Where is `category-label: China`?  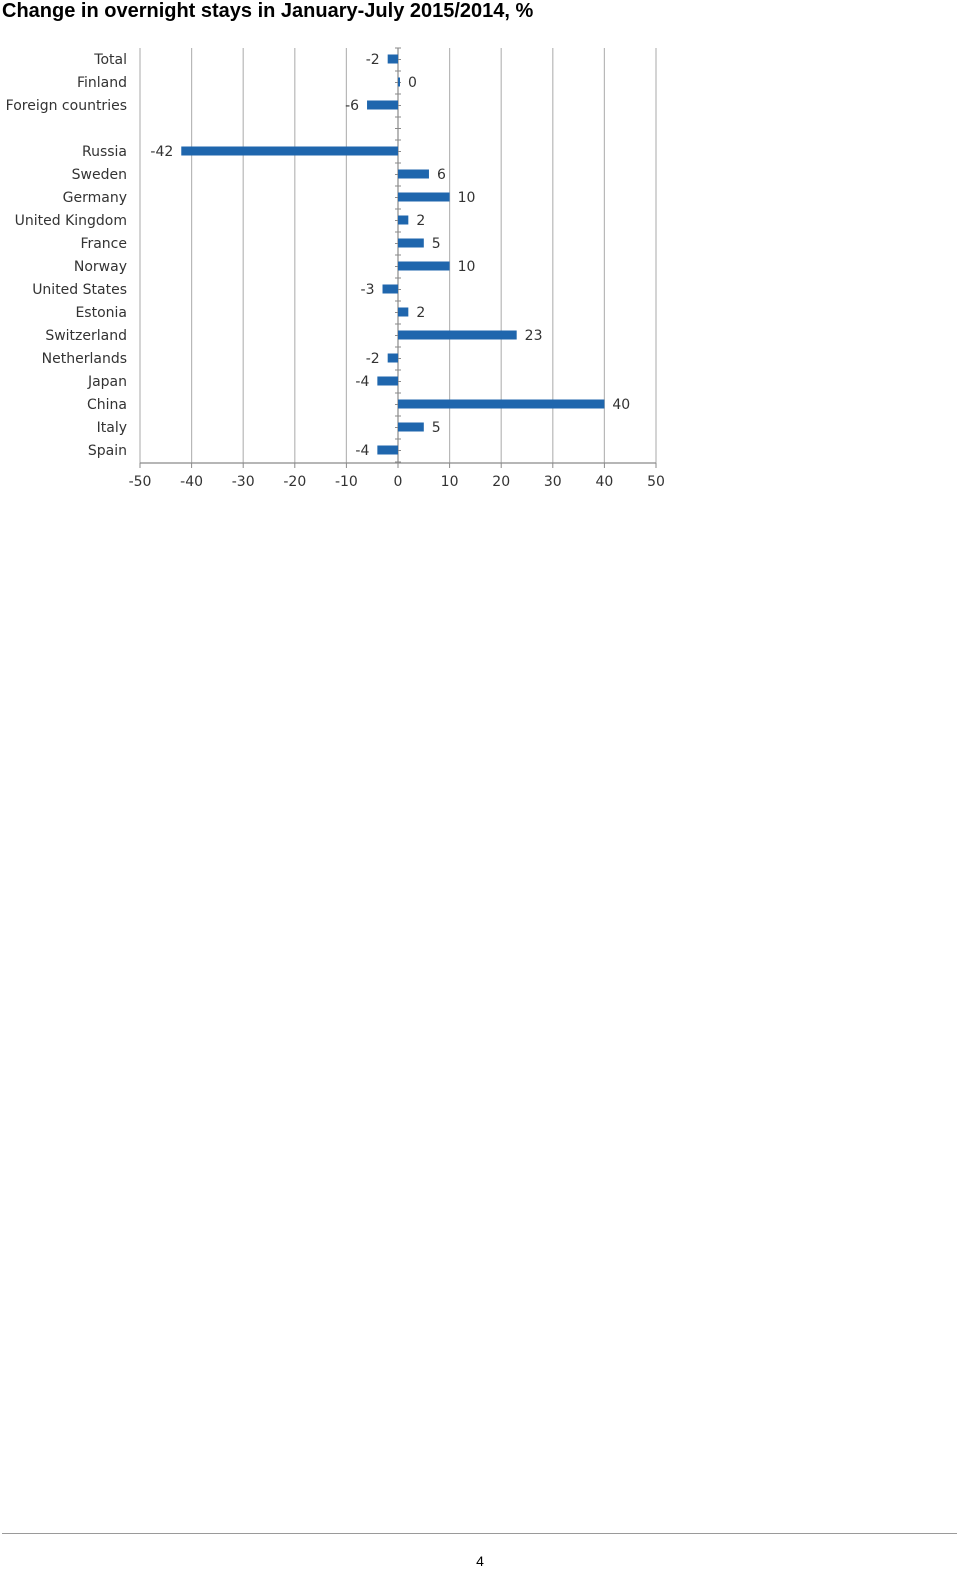 category-label: China is located at coordinates (107, 405).